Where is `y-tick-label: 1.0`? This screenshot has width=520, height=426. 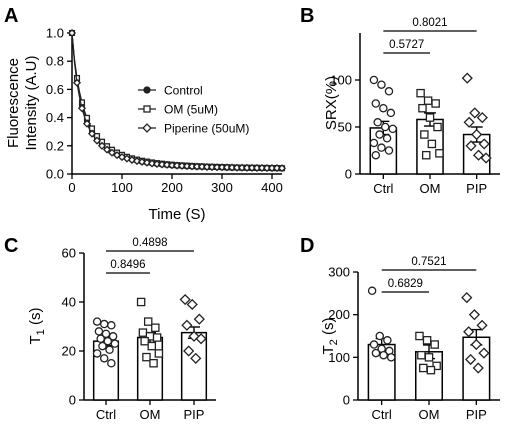
y-tick-label: 1.0 is located at coordinates (55, 33).